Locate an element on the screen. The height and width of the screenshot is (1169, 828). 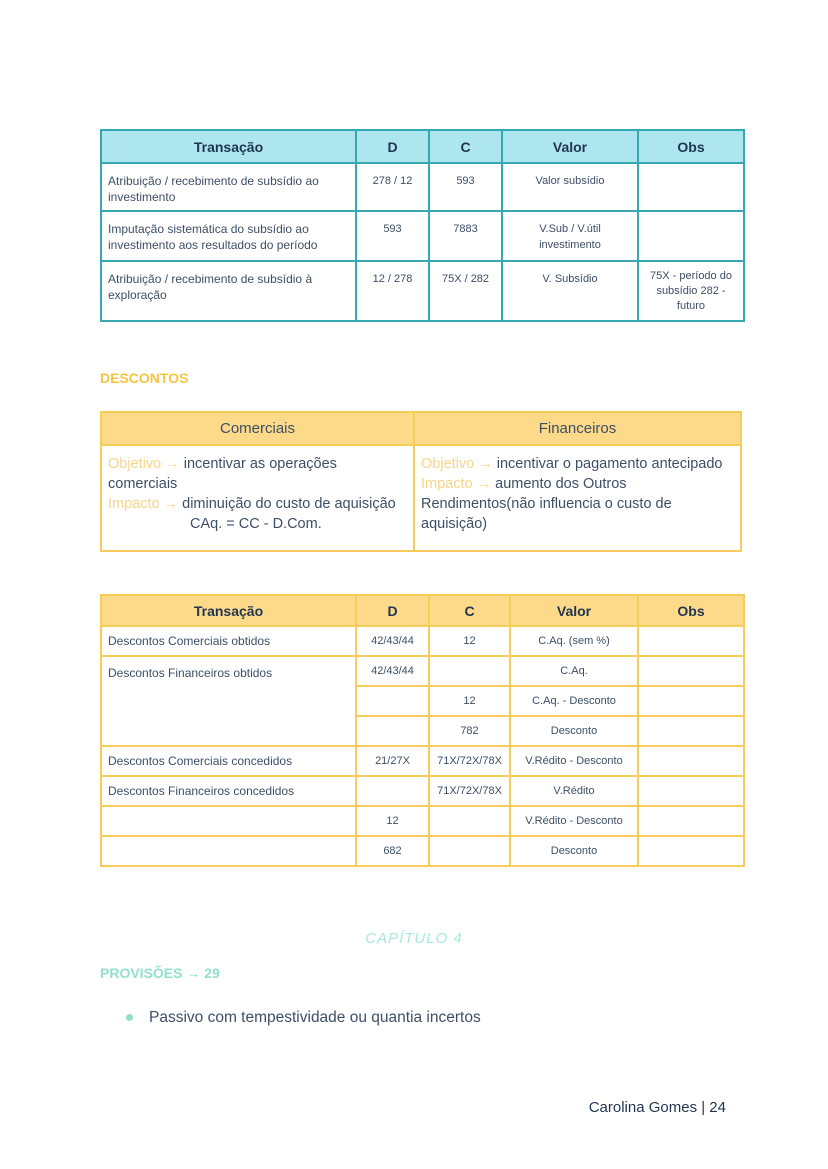
cell: 21/27X is located at coordinates (392, 761).